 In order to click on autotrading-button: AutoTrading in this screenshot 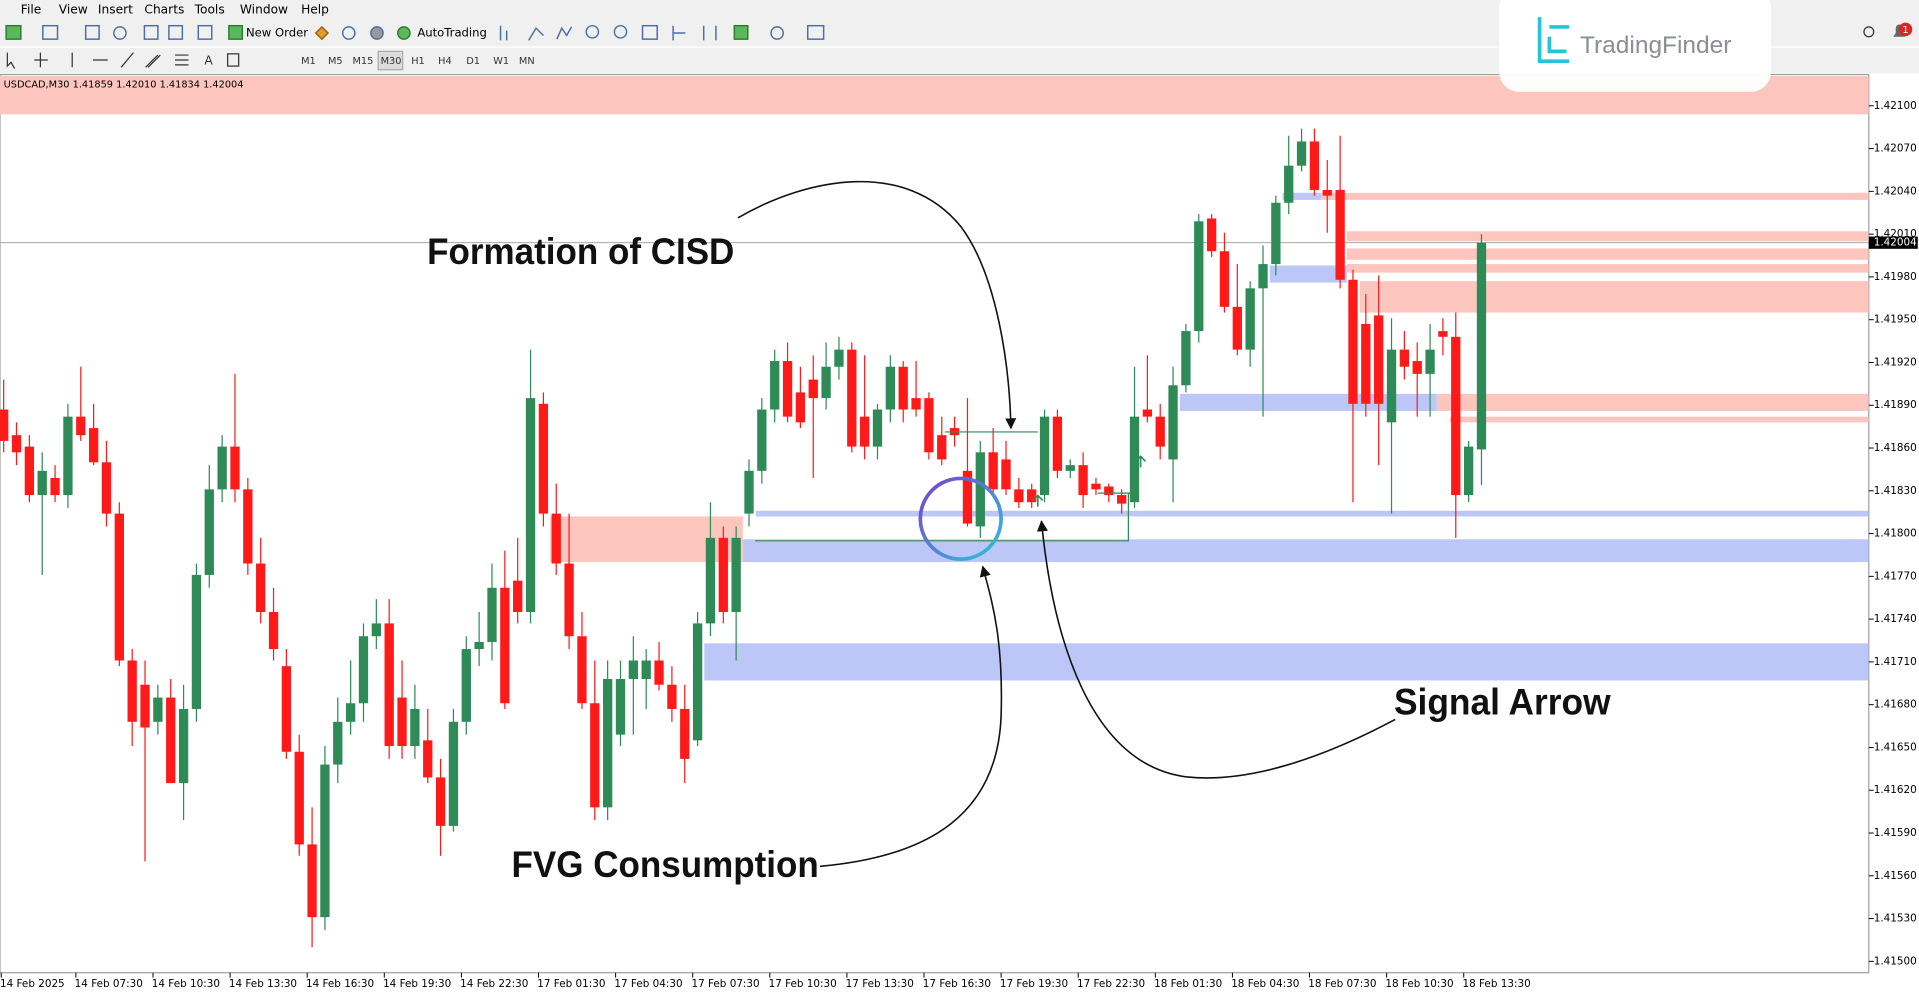, I will do `click(452, 33)`.